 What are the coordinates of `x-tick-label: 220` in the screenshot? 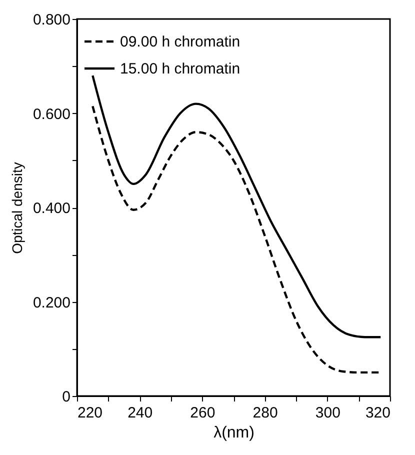 It's located at (90, 413).